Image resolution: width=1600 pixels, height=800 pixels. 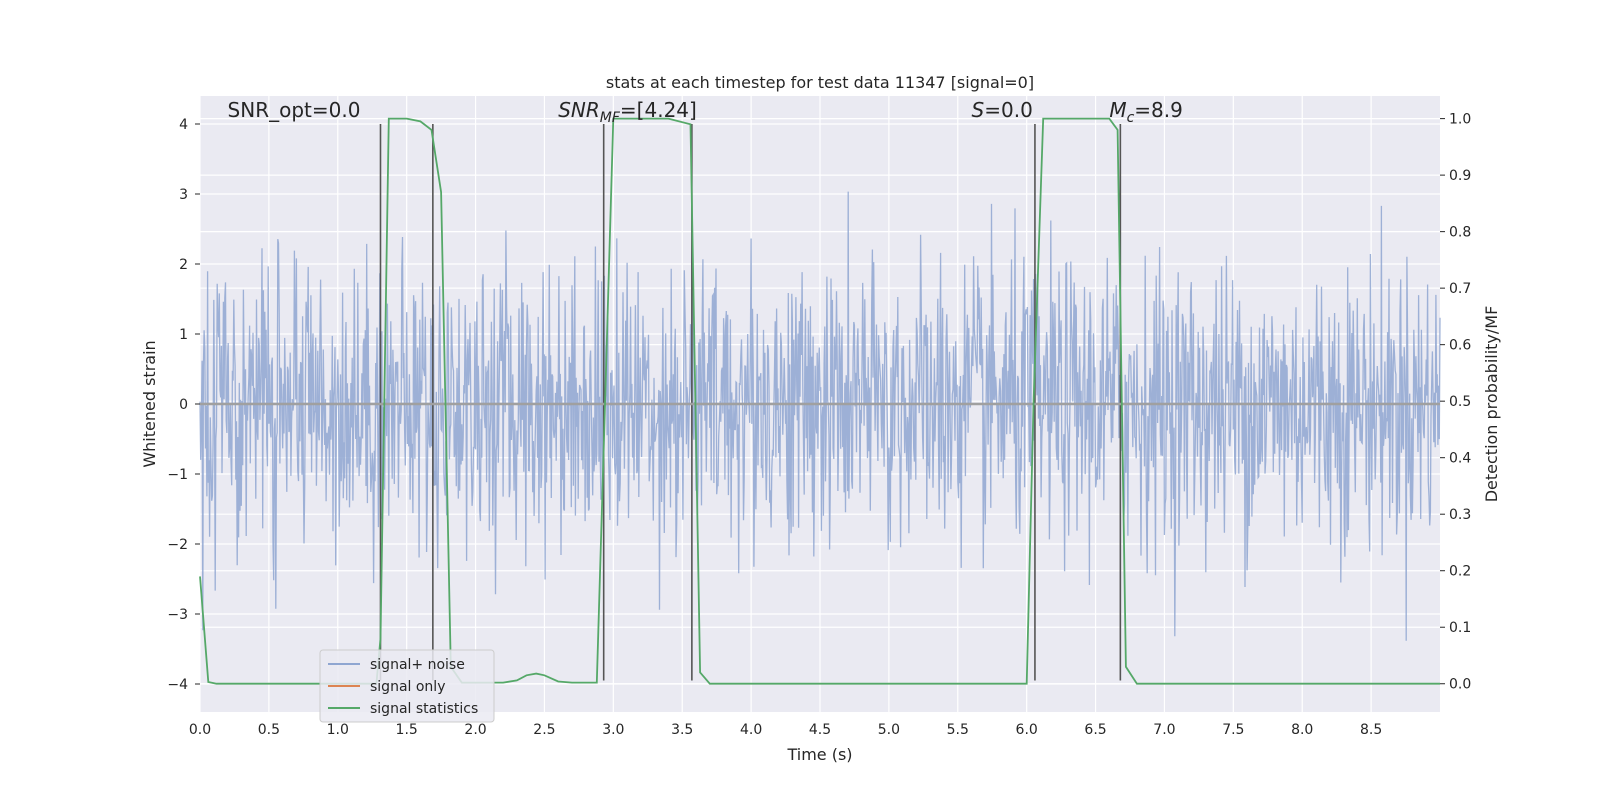 What do you see at coordinates (751, 730) in the screenshot?
I see `x-tick-label-8: 4.0` at bounding box center [751, 730].